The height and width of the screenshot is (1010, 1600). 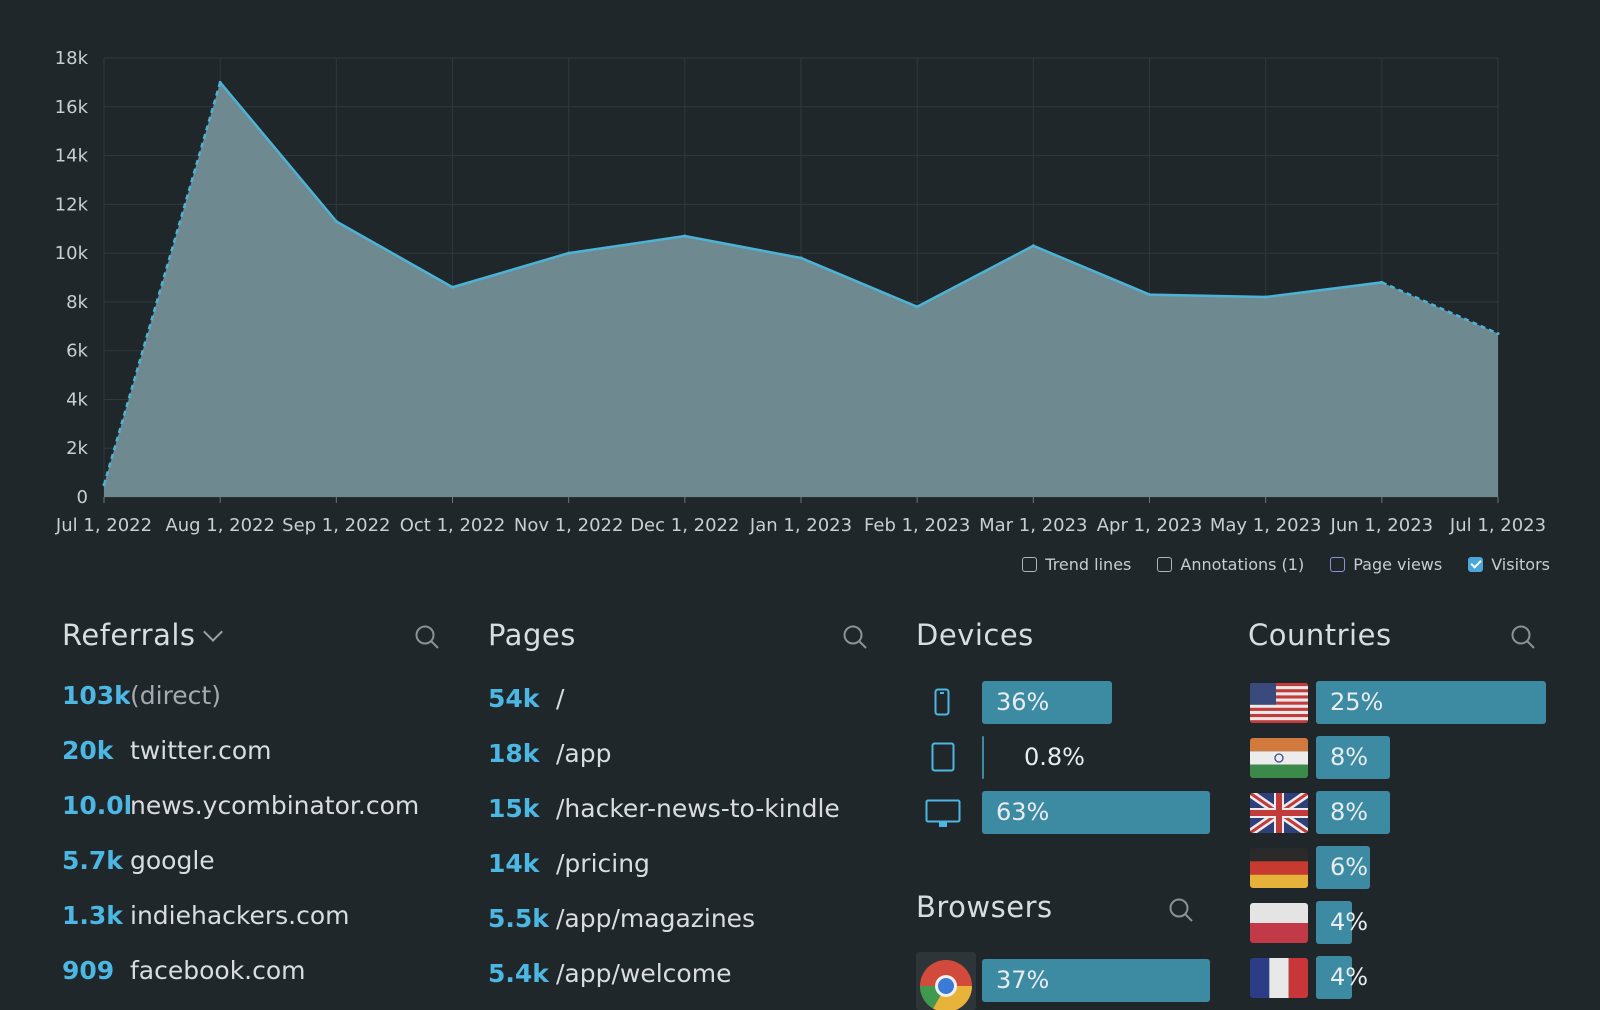 I want to click on y-tick-label: 0, so click(x=82, y=497).